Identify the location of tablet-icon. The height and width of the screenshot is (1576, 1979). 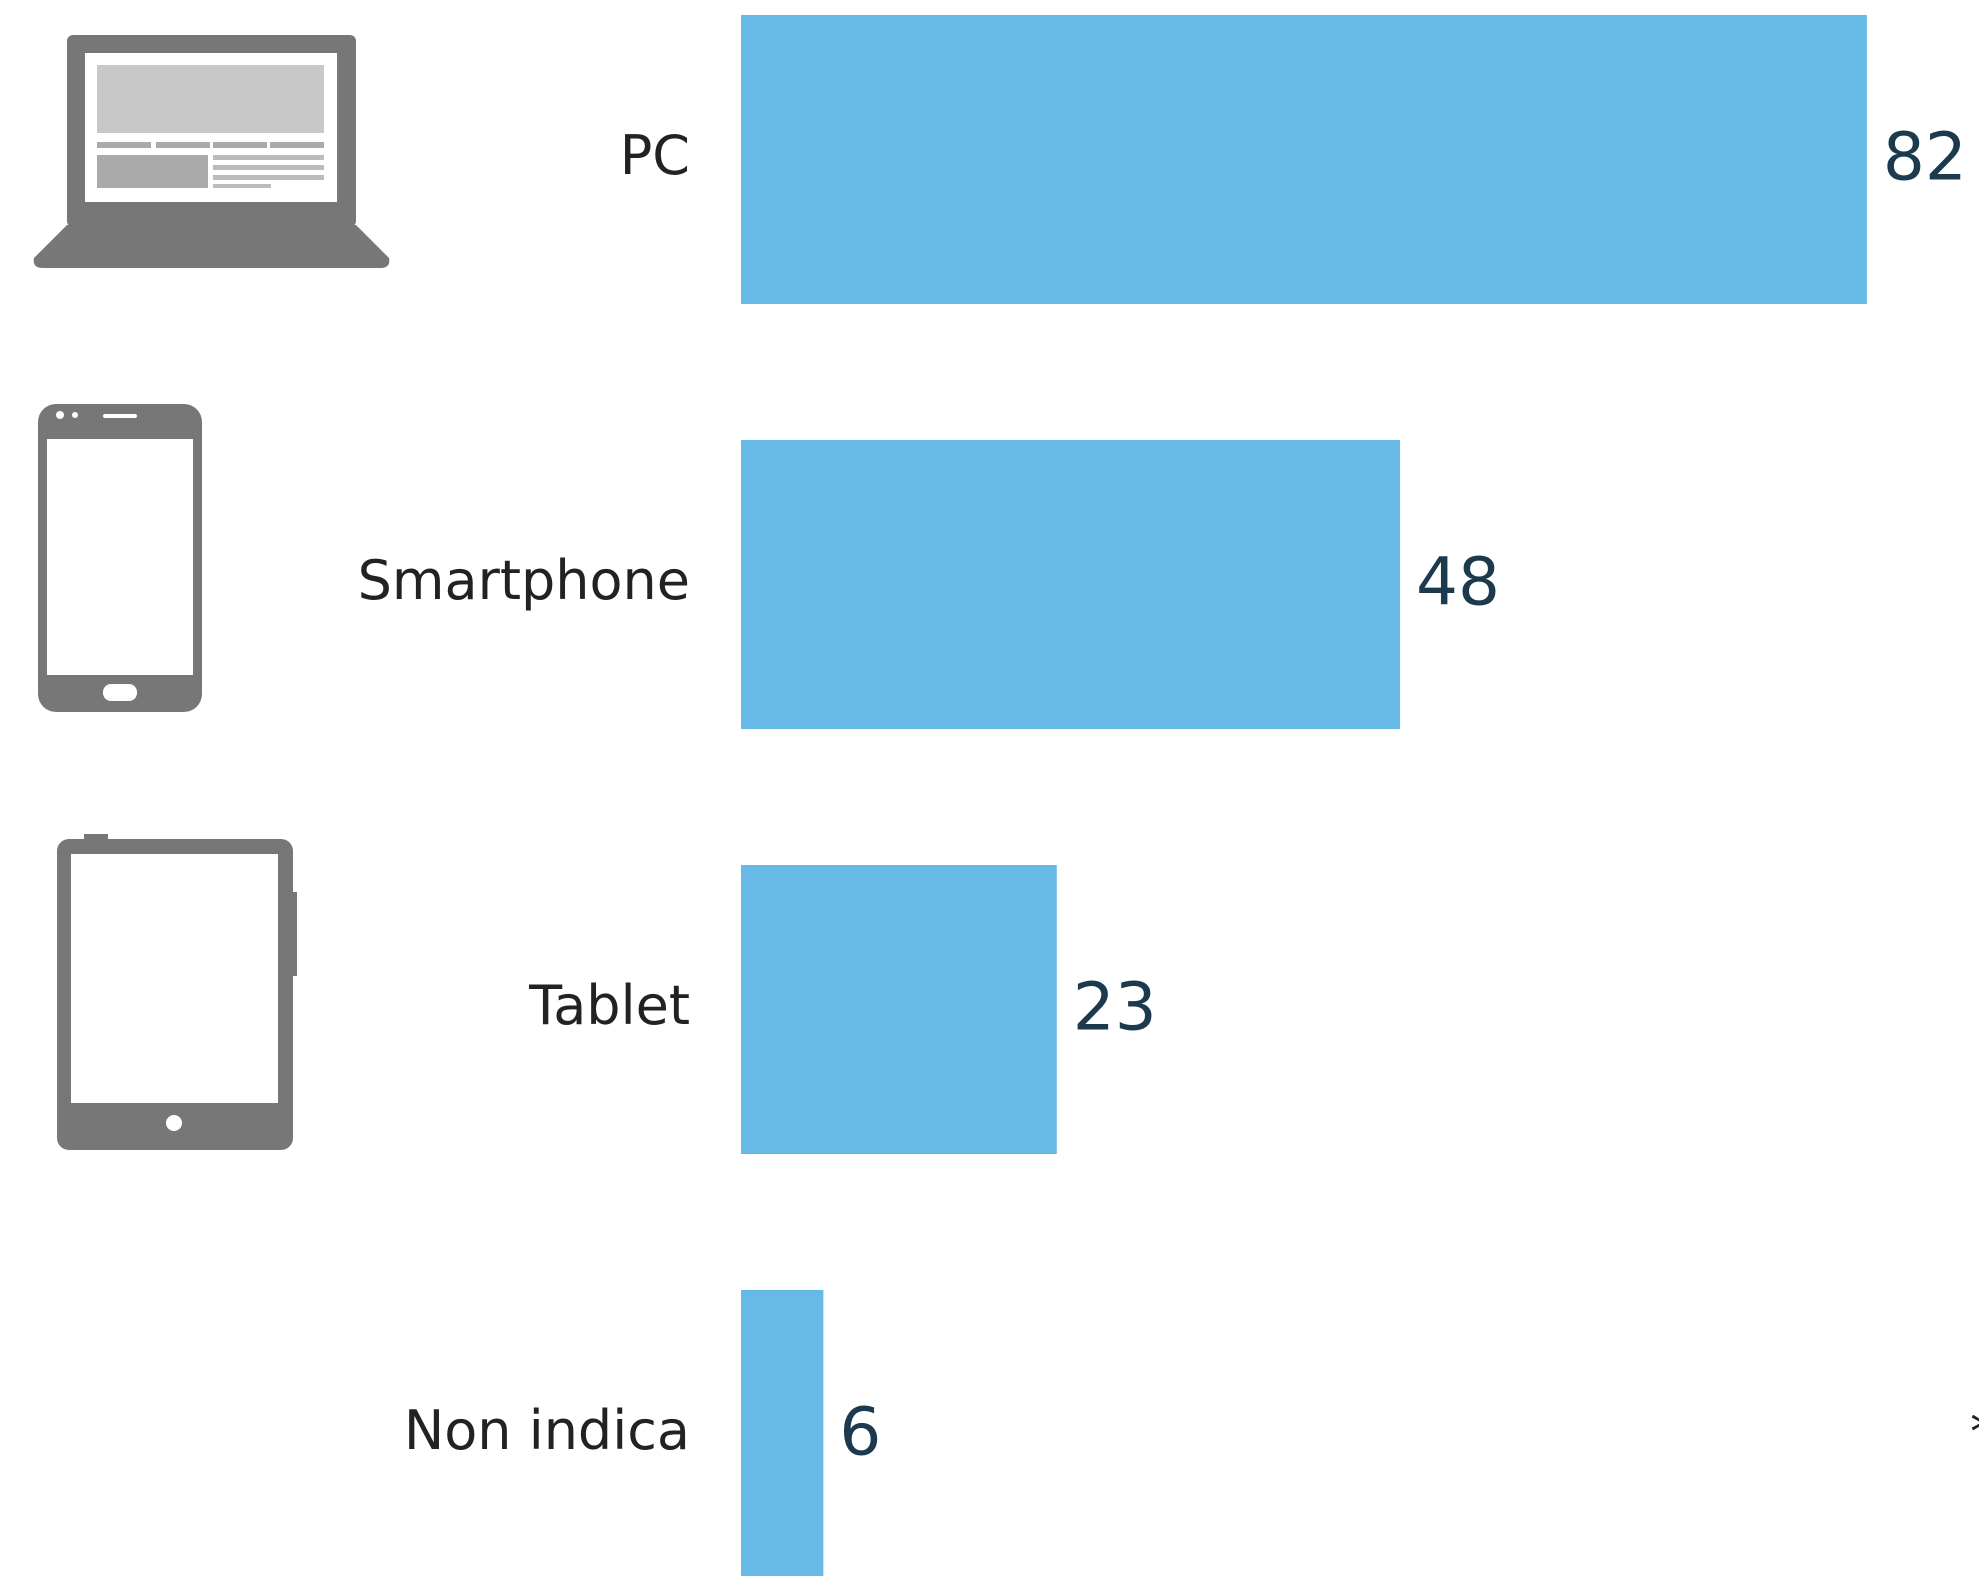
(177, 992).